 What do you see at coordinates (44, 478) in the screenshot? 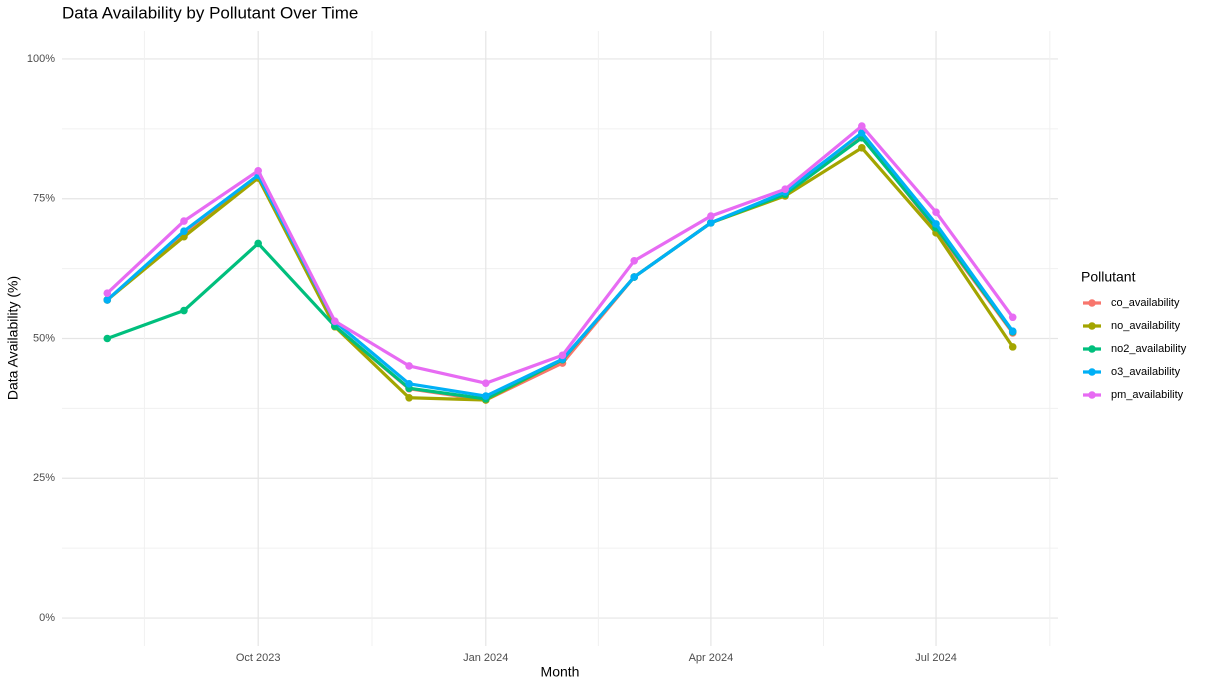
I see `y-tick-label: 25%` at bounding box center [44, 478].